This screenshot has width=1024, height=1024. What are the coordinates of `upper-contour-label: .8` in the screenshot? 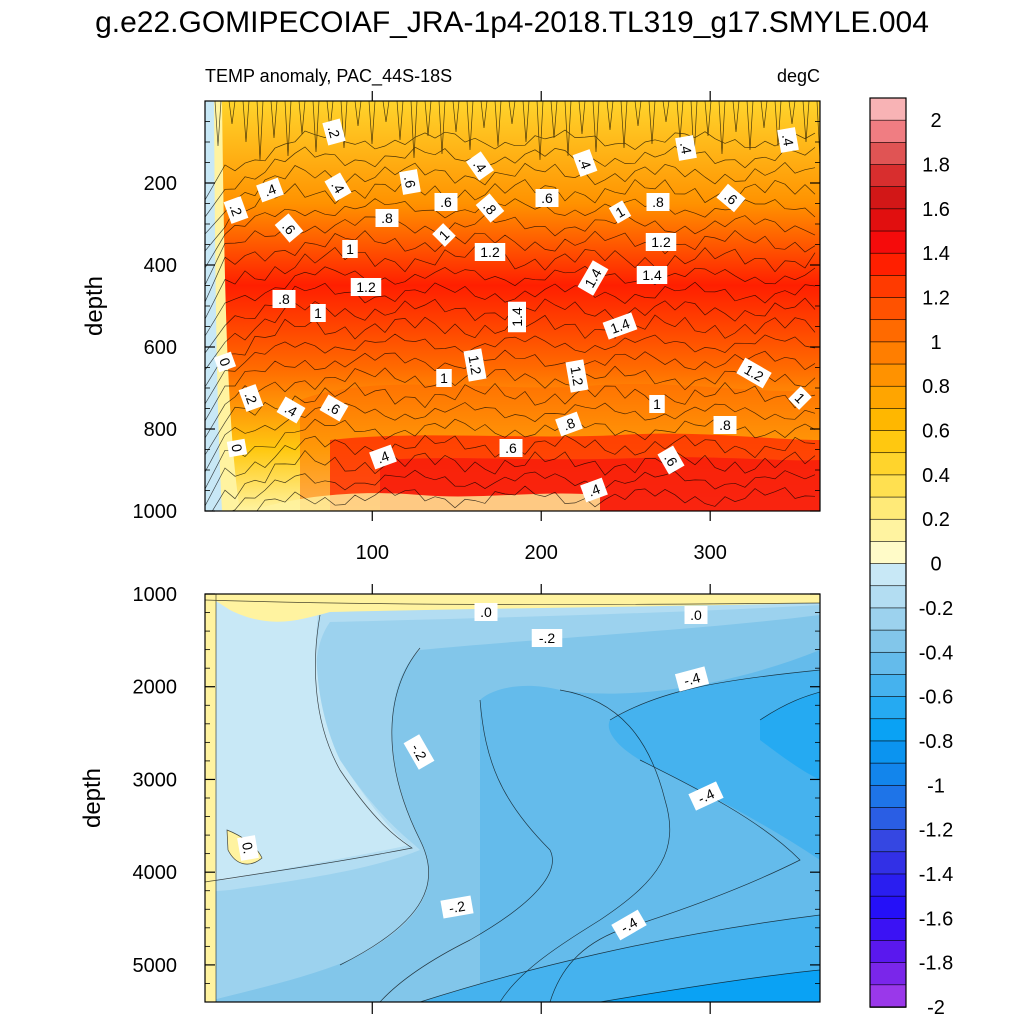 It's located at (658, 202).